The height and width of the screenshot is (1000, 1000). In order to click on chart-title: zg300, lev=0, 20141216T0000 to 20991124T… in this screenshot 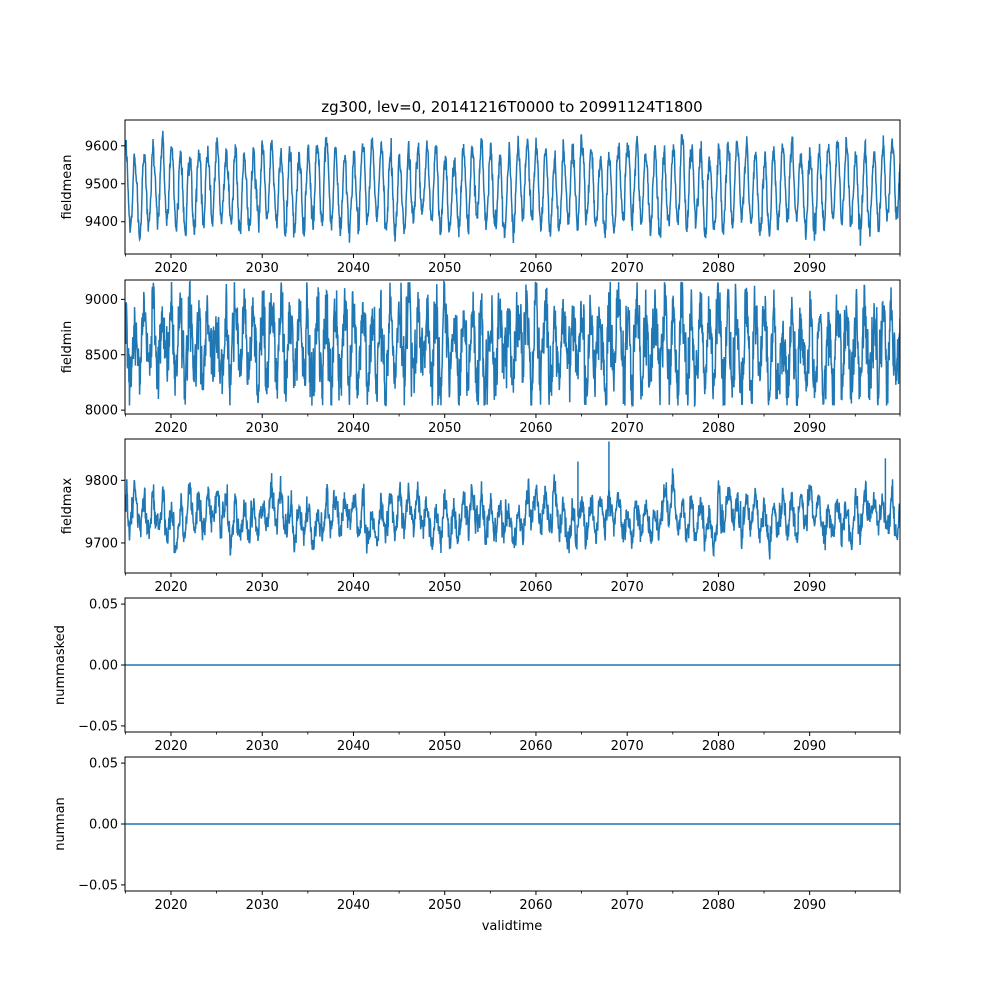, I will do `click(511, 107)`.